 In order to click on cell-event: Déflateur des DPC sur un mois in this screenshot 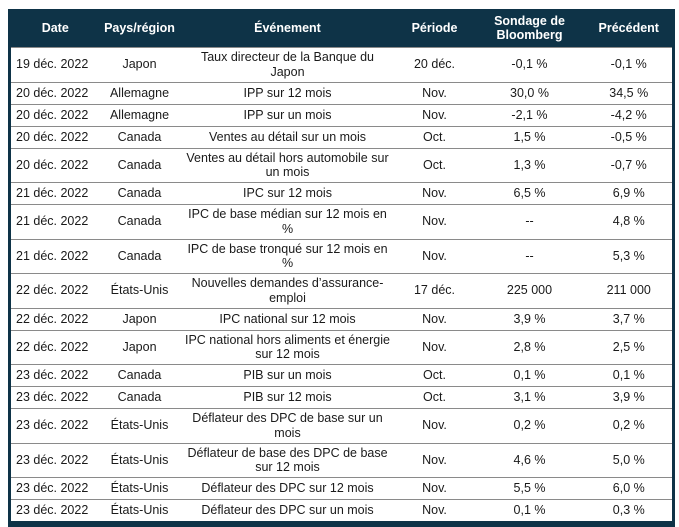, I will do `click(287, 511)`.